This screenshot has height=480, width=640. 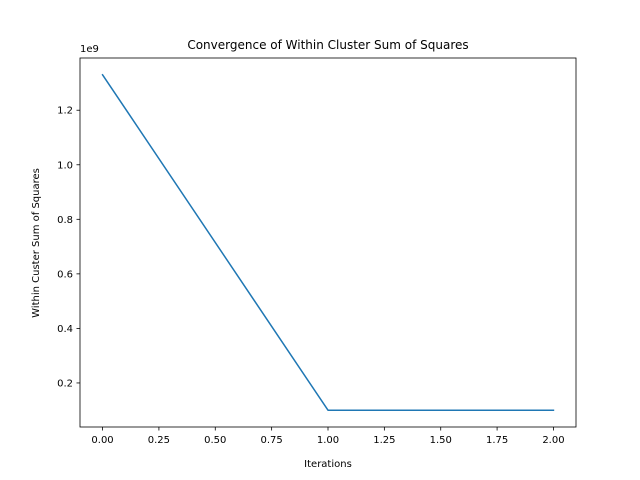 What do you see at coordinates (441, 440) in the screenshot?
I see `x-tick-label: 1.50` at bounding box center [441, 440].